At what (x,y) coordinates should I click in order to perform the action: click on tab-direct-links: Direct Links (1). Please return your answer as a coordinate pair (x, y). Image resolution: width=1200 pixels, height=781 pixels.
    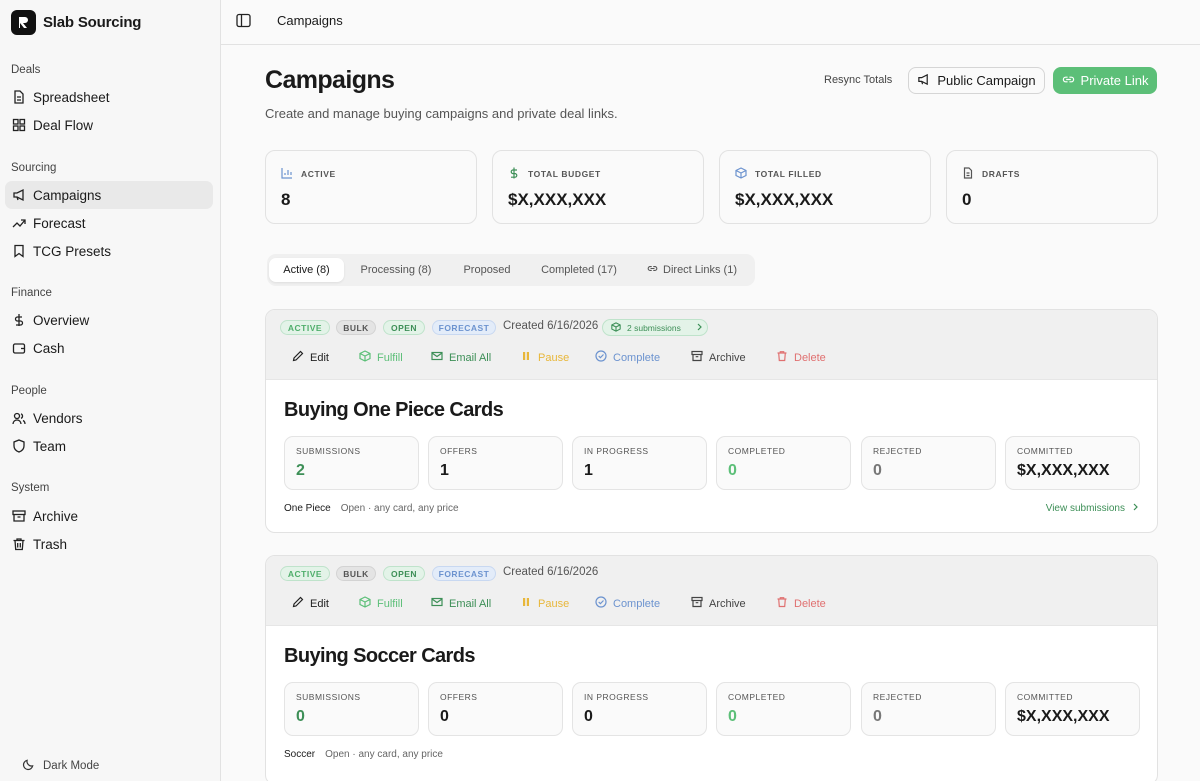
    Looking at the image, I should click on (692, 270).